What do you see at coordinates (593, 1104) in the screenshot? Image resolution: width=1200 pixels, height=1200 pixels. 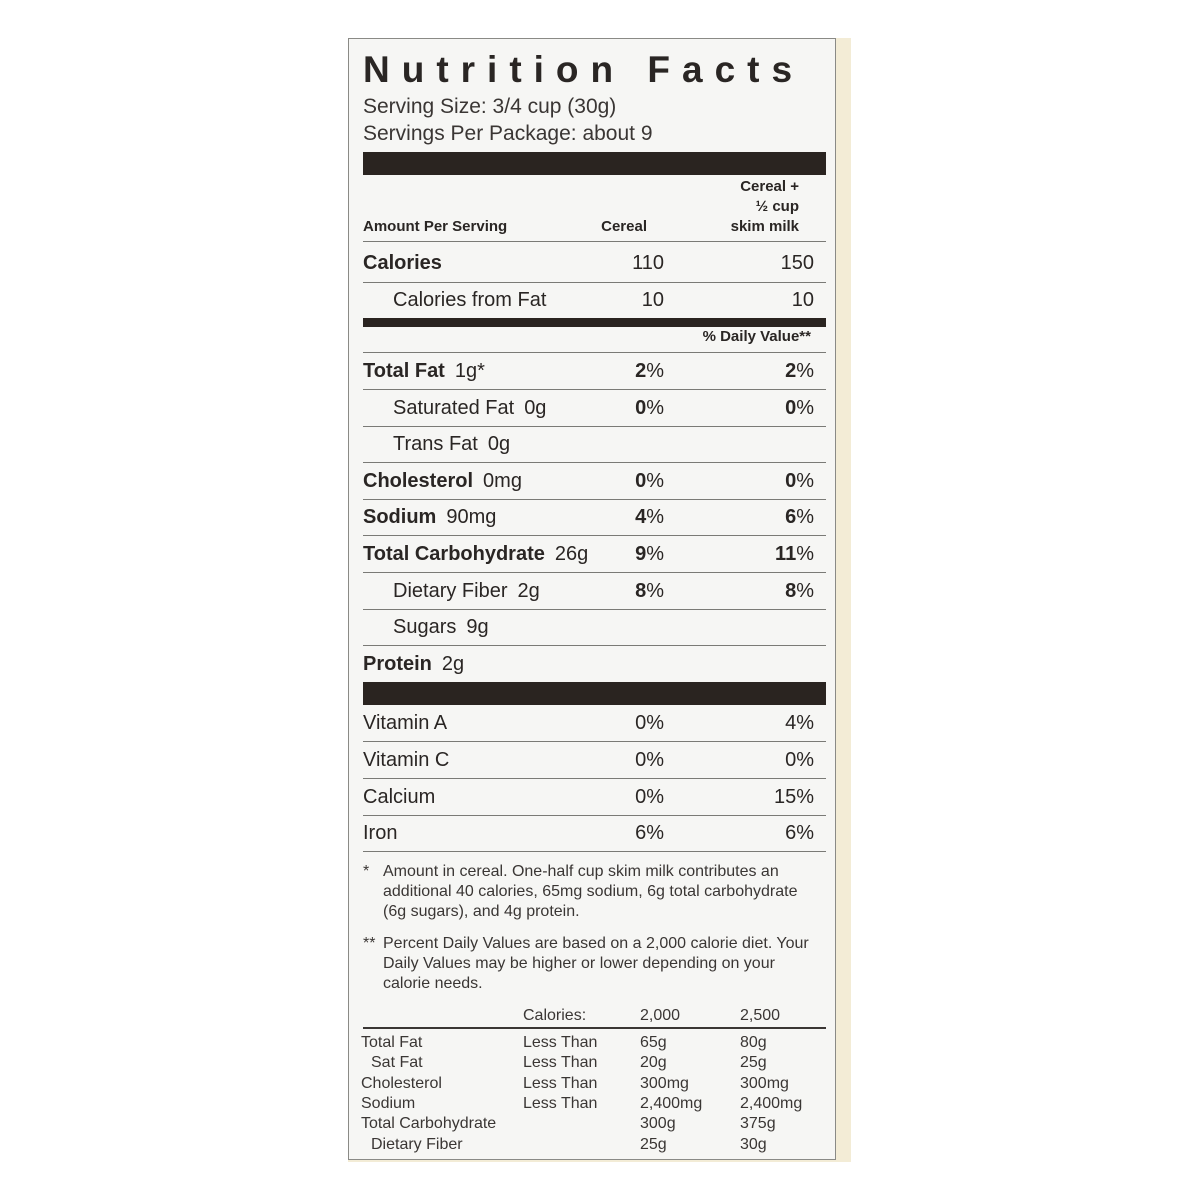 I see `dv-table-row: Sodium Less Than 2,400mg 2,400mg` at bounding box center [593, 1104].